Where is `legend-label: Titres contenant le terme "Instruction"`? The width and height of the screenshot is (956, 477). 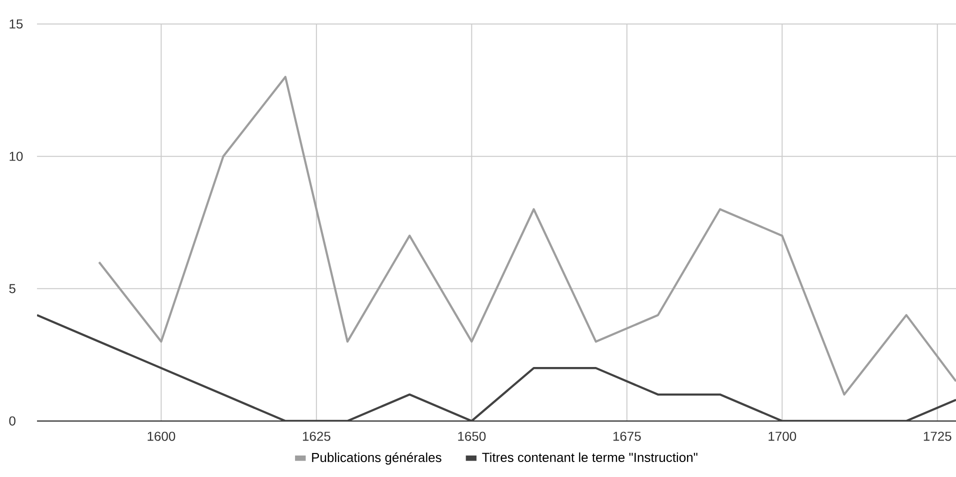
legend-label: Titres contenant le terme "Instruction" is located at coordinates (590, 457).